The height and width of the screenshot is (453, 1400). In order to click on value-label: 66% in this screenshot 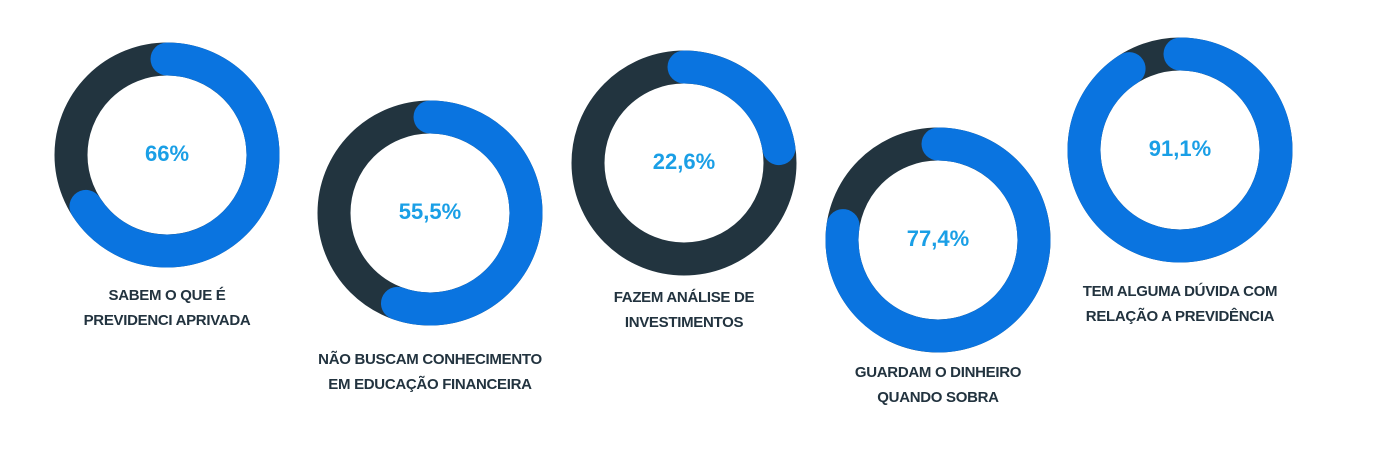, I will do `click(167, 153)`.